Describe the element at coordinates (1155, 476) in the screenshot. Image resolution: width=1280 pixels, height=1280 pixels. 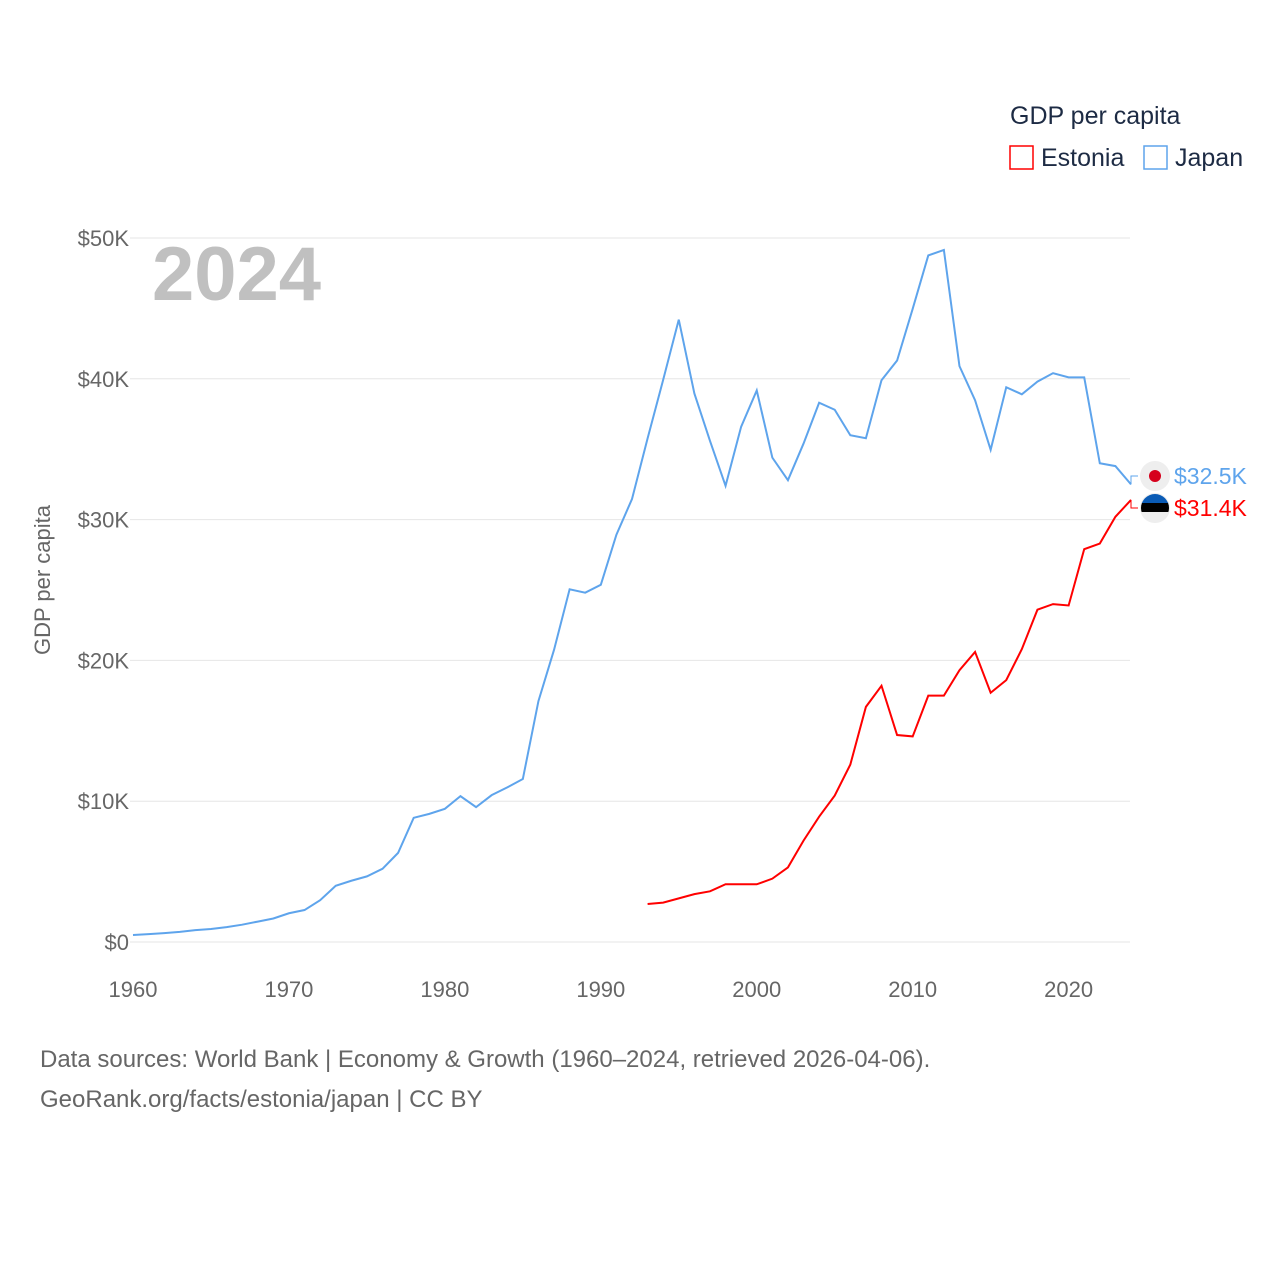
I see `japan-flag-icon` at that location.